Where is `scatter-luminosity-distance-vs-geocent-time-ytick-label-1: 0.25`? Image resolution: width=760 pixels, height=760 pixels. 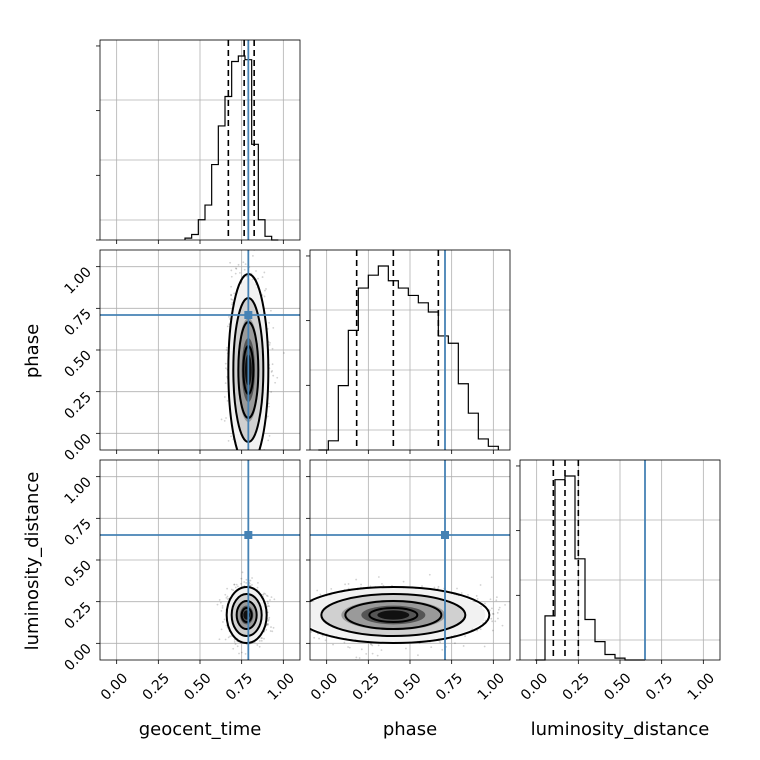 scatter-luminosity-distance-vs-geocent-time-ytick-label-1: 0.25 is located at coordinates (77, 615).